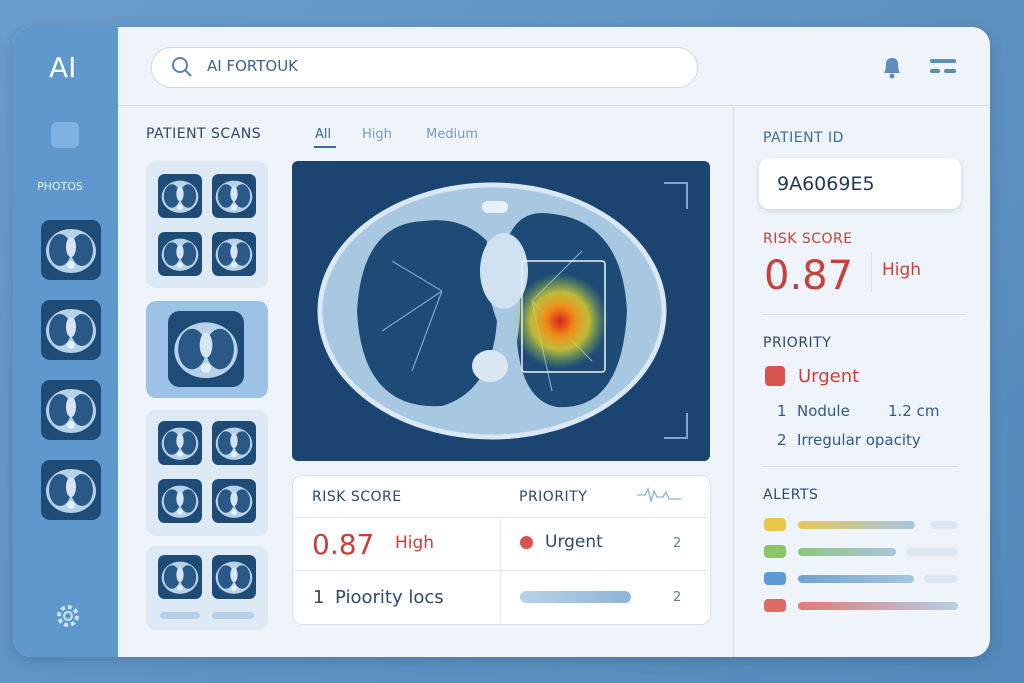  I want to click on table-header: RISK SCORE, so click(357, 497).